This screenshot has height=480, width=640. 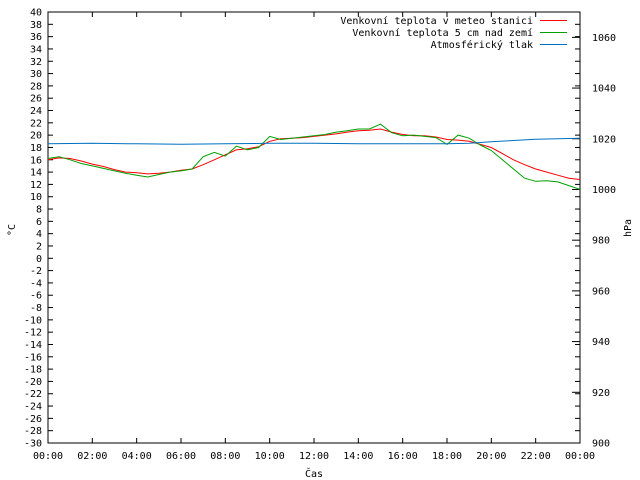 What do you see at coordinates (436, 21) in the screenshot?
I see `legend-label-1: Venkovní teplota v meteo stanici` at bounding box center [436, 21].